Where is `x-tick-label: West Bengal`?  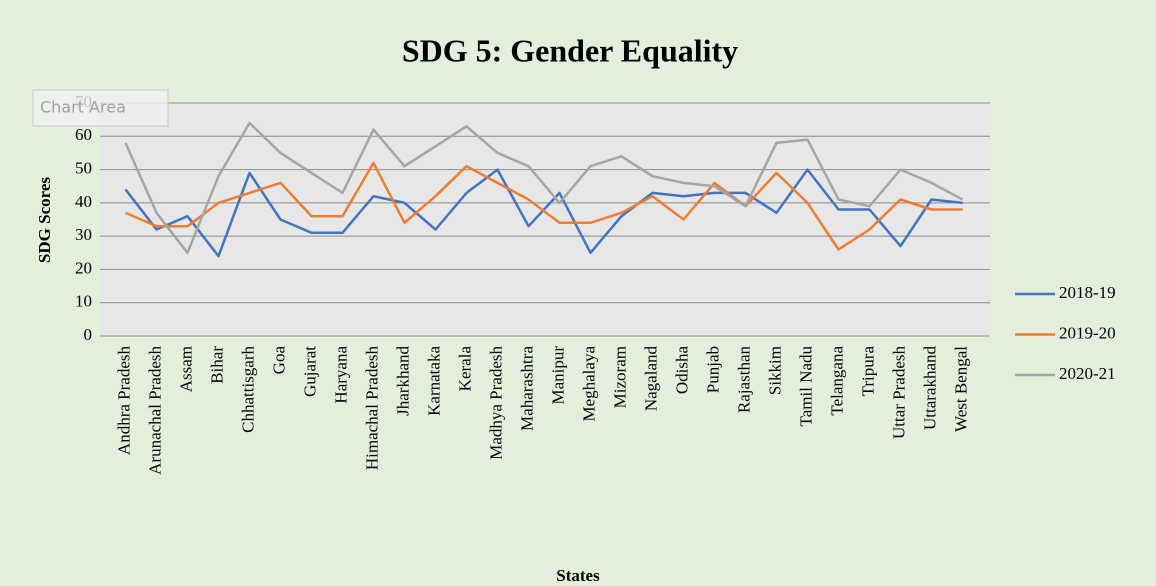 x-tick-label: West Bengal is located at coordinates (960, 389).